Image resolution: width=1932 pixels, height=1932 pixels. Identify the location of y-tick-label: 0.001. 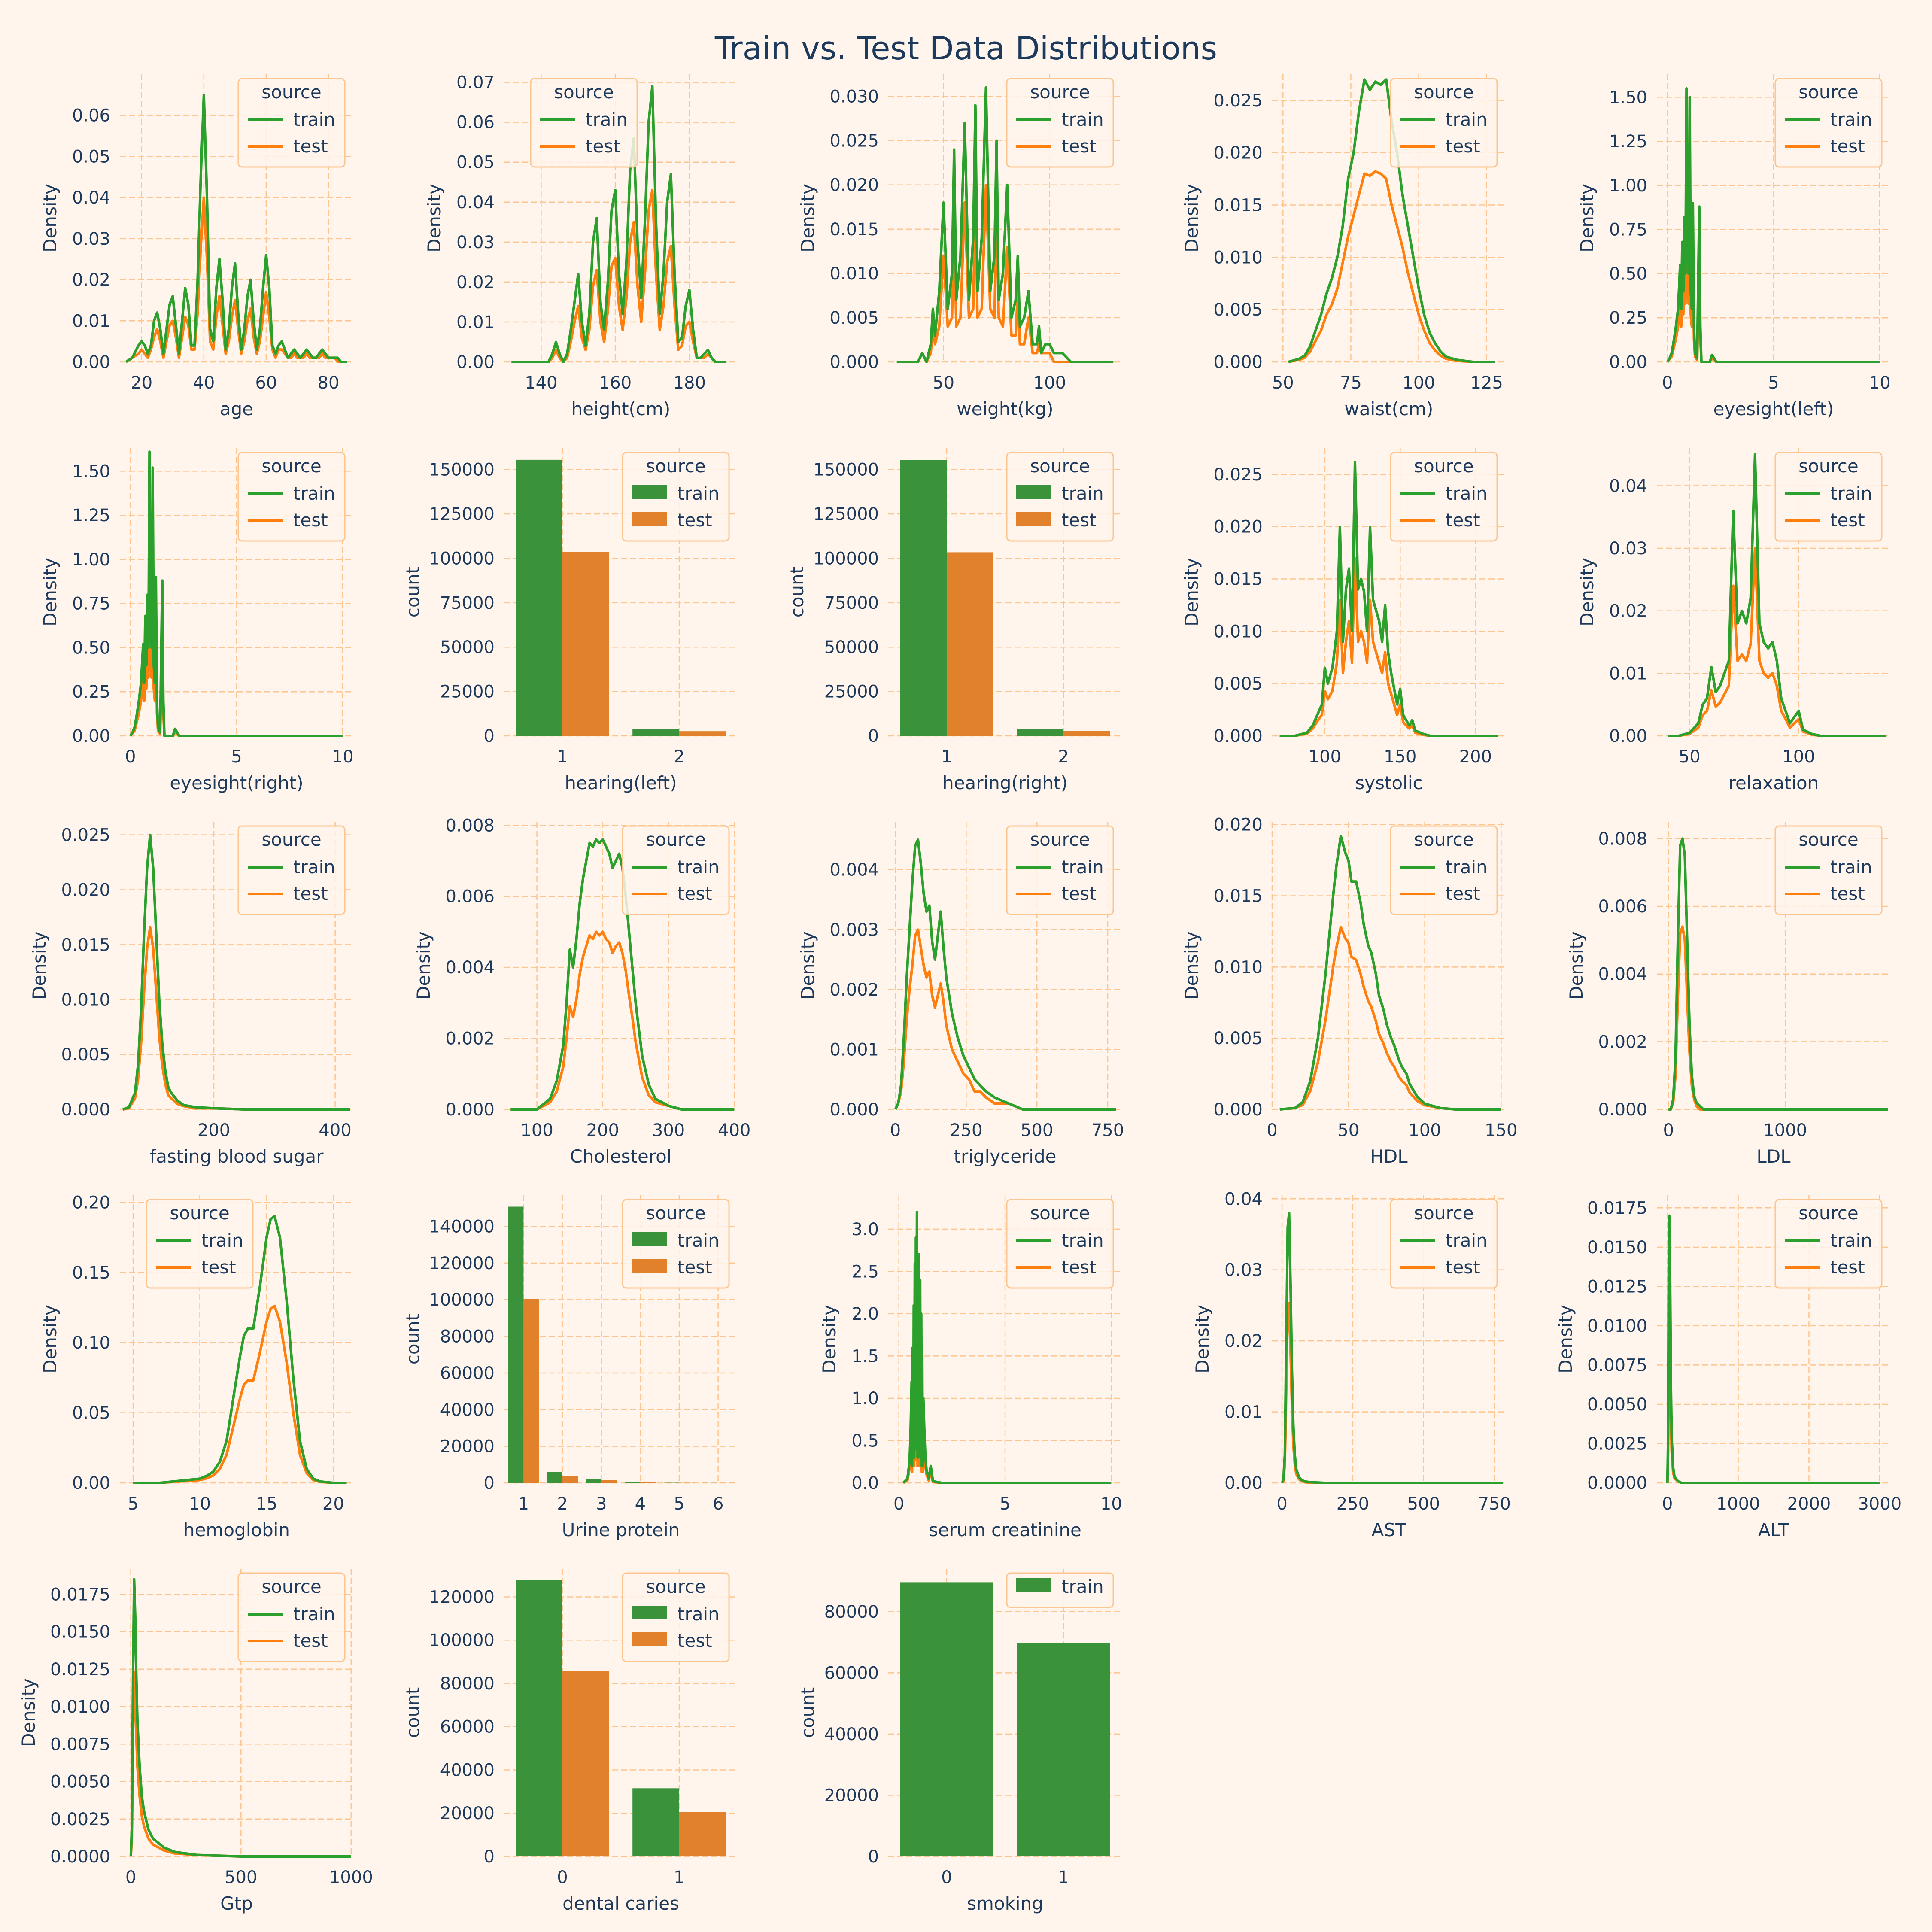
(854, 1050).